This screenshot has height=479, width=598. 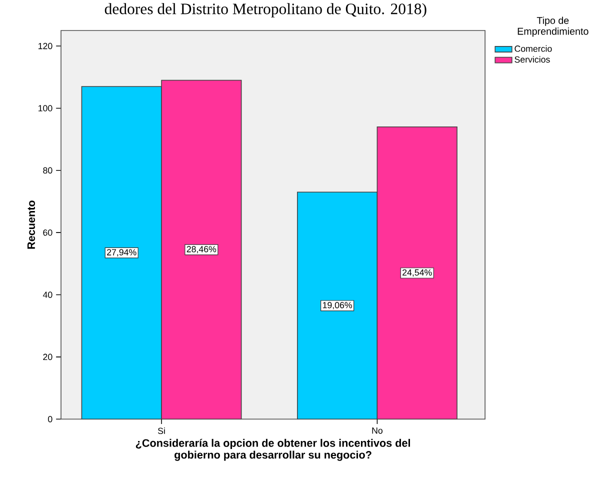 What do you see at coordinates (50, 419) in the screenshot?
I see `y-tick-label: 0` at bounding box center [50, 419].